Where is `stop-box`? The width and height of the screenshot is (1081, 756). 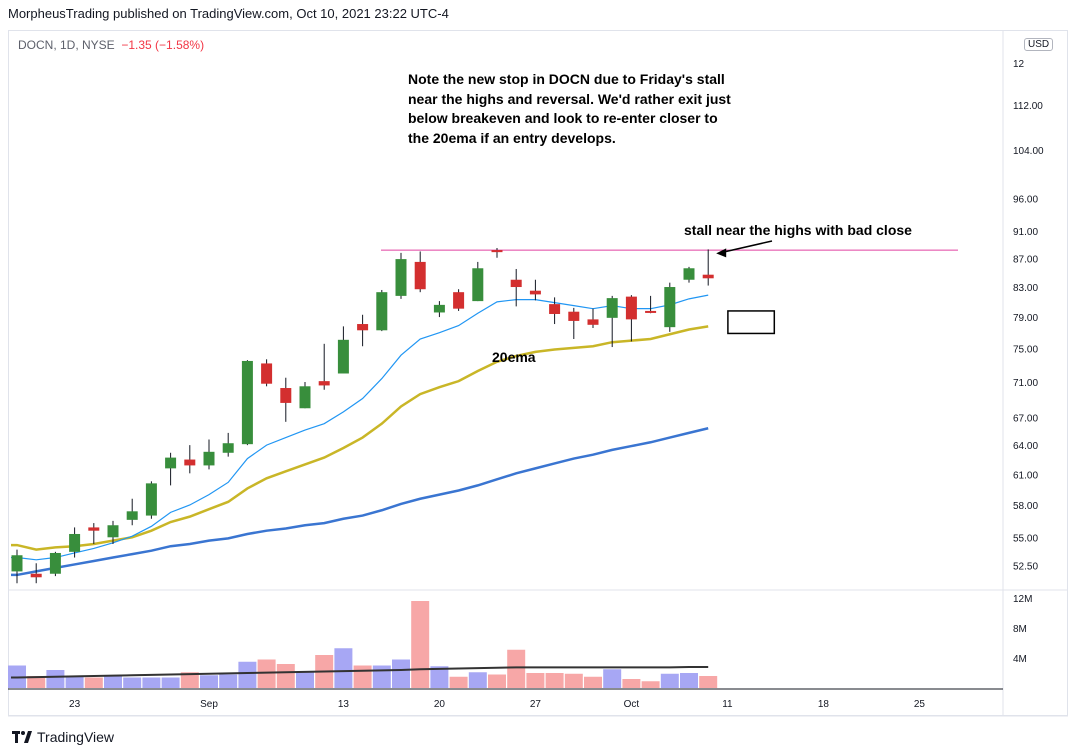 stop-box is located at coordinates (751, 322).